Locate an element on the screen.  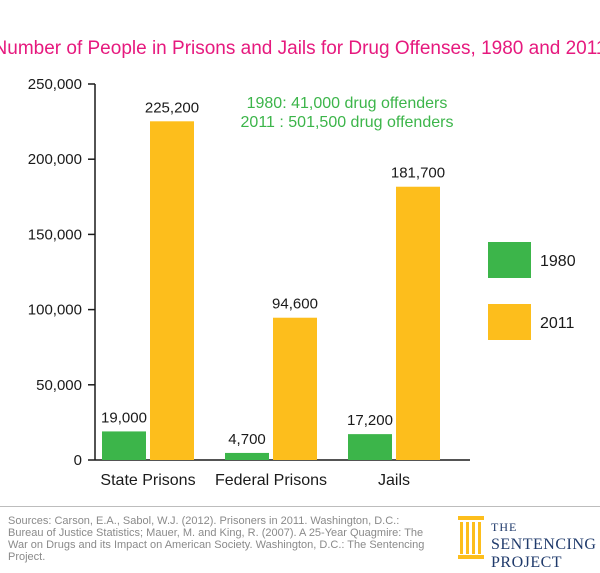
legend-label-1980: 1980 is located at coordinates (558, 261).